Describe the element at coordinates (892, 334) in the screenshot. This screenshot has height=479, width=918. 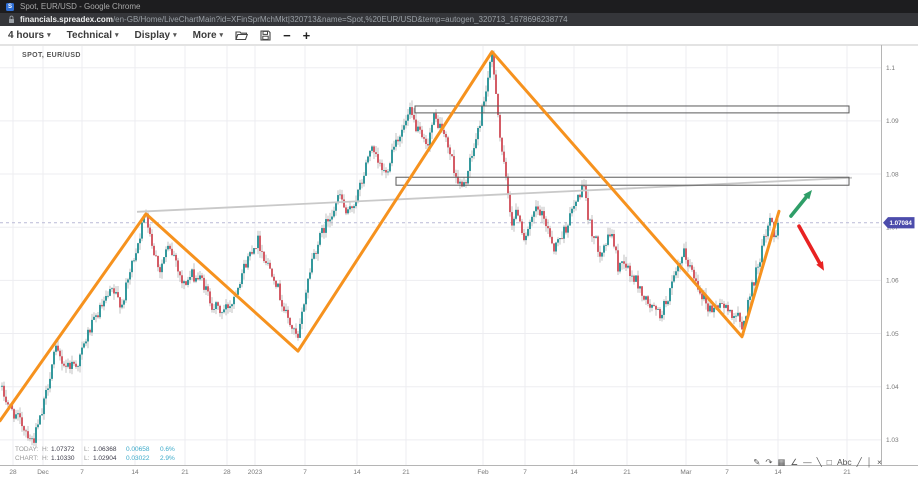
I see `svg-text: 1.05` at that location.